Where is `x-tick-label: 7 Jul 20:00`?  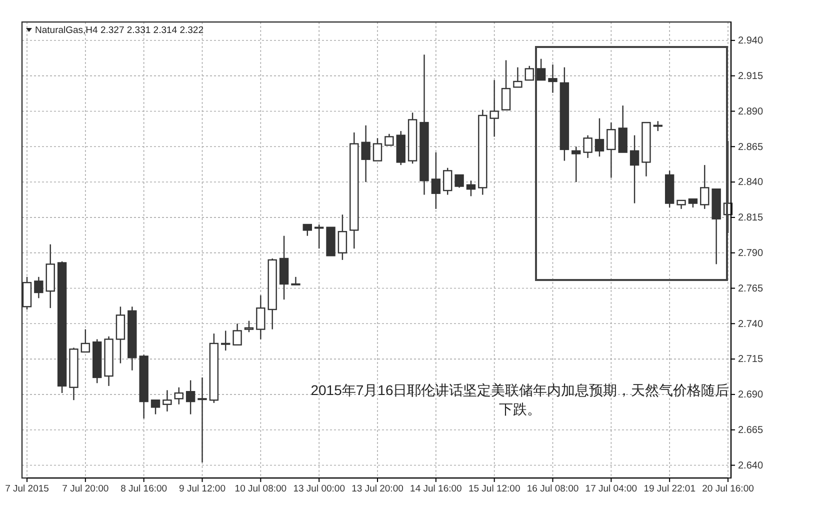
x-tick-label: 7 Jul 20:00 is located at coordinates (85, 489).